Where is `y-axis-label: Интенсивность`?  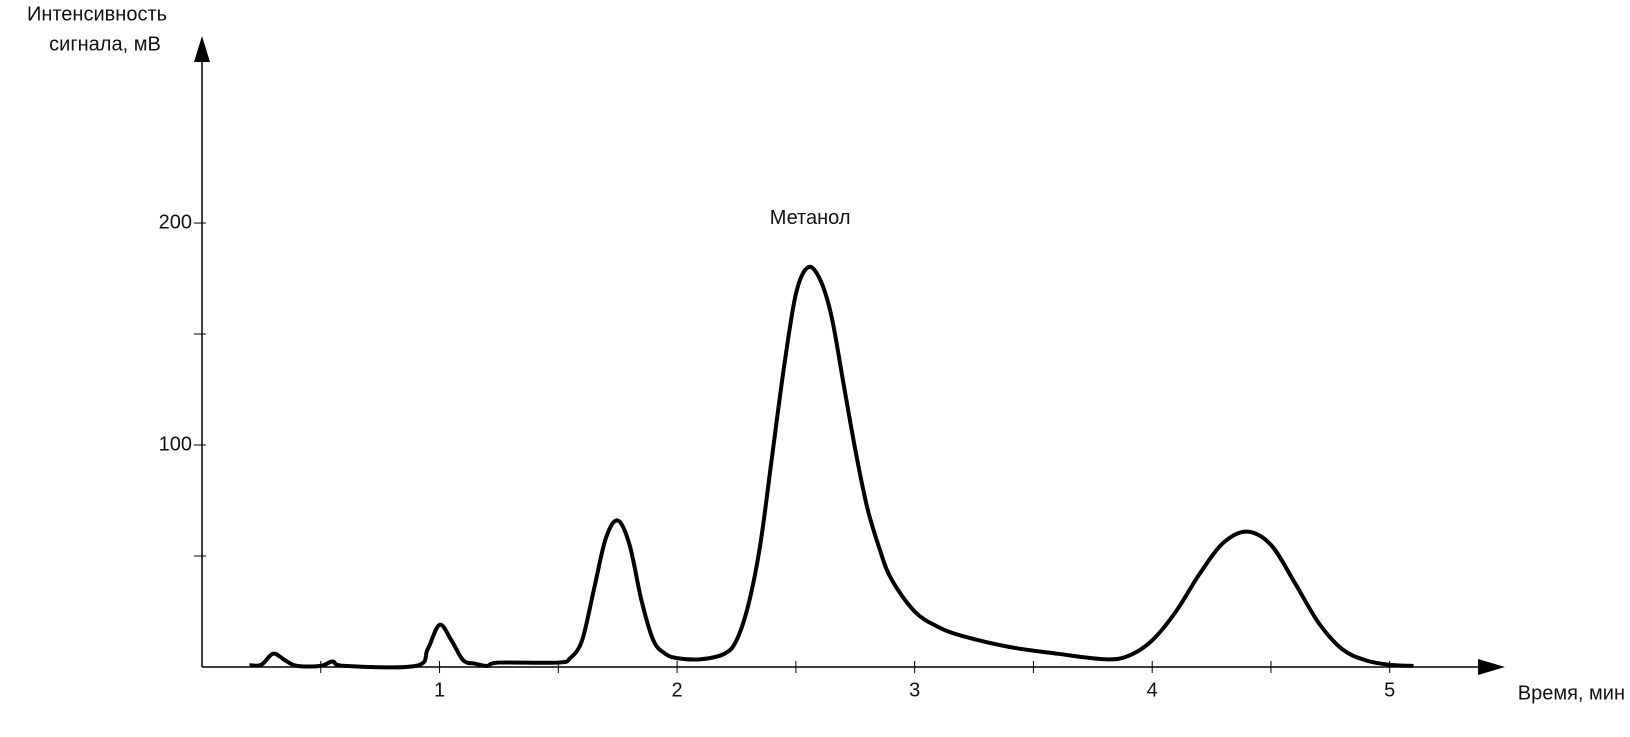
y-axis-label: Интенсивность is located at coordinates (97, 14).